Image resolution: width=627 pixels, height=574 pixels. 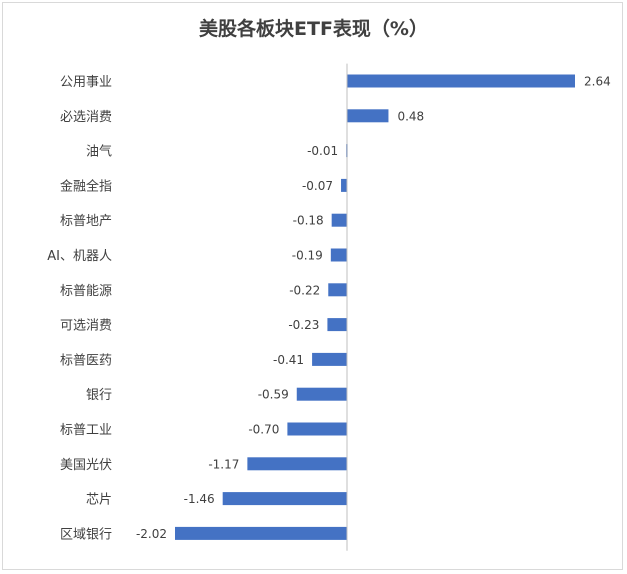 I want to click on chart-title: 美股各板块ETF表现（%）, so click(x=313, y=29).